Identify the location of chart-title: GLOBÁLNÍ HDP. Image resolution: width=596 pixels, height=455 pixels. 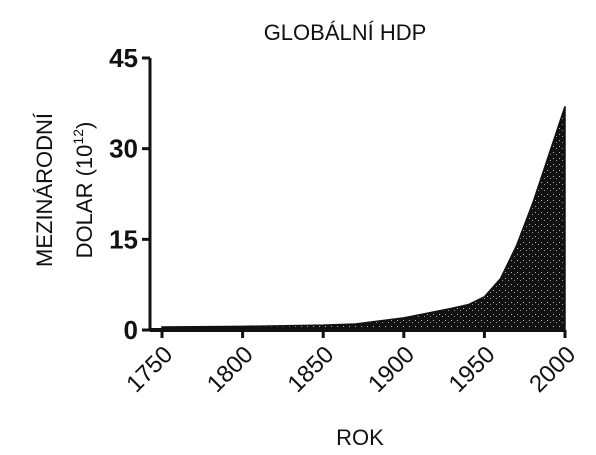
(345, 32).